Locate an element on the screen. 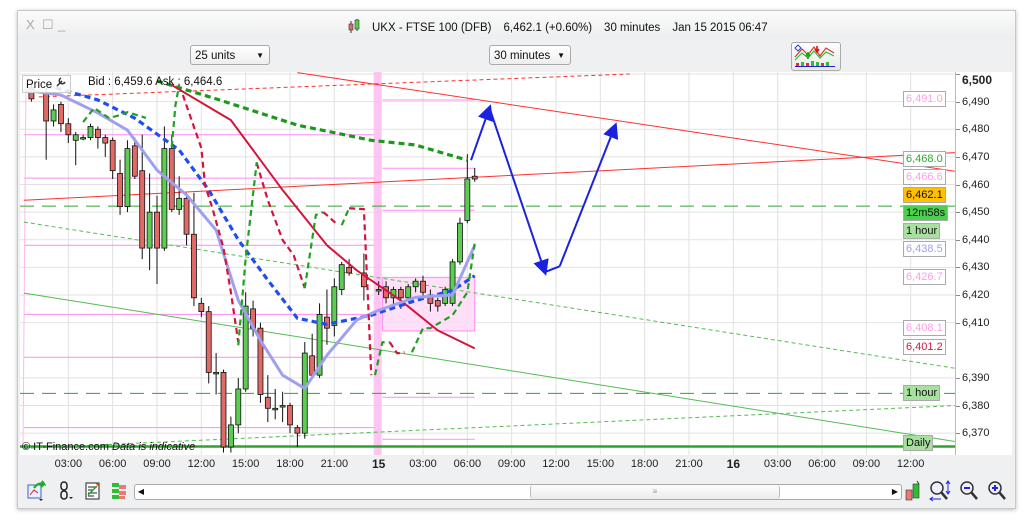 Image resolution: width=1032 pixels, height=527 pixels. scroll-thumb: ≡ is located at coordinates (655, 492).